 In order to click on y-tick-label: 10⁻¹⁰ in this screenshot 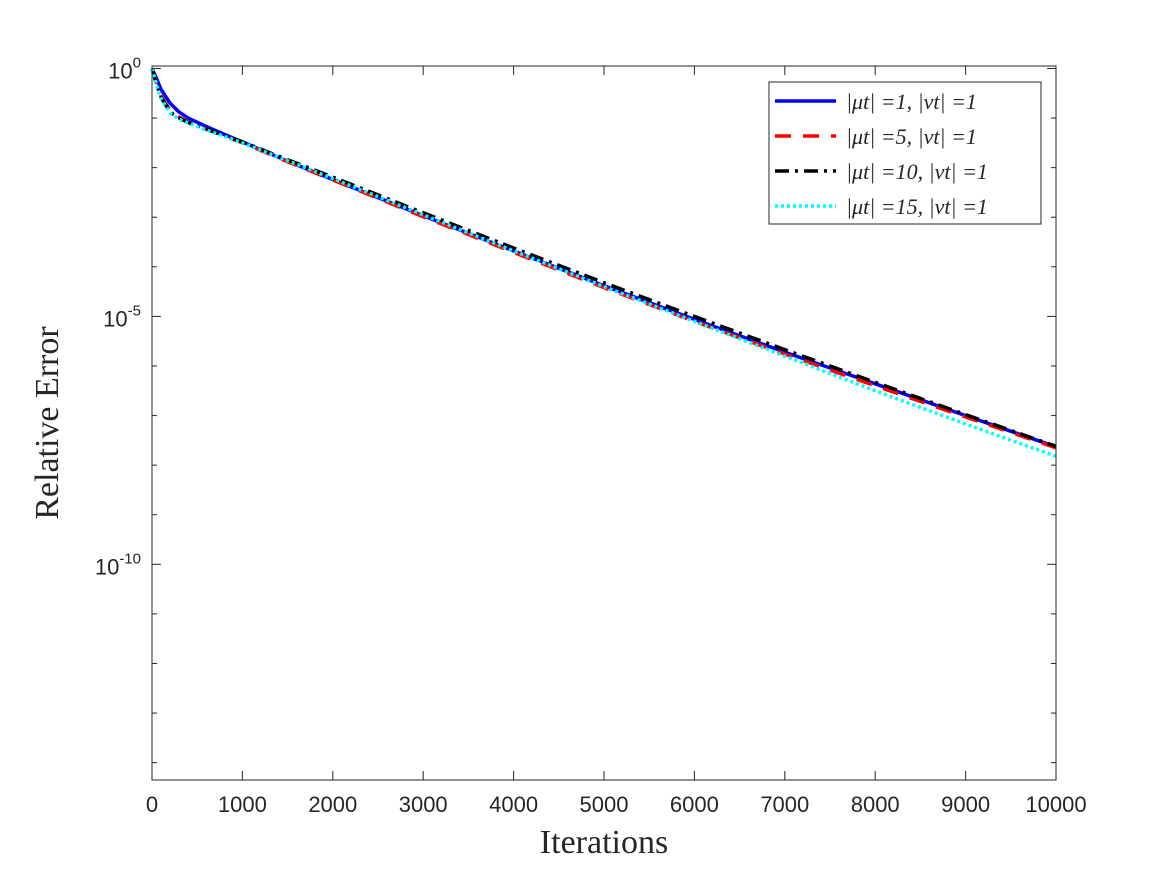, I will do `click(118, 564)`.